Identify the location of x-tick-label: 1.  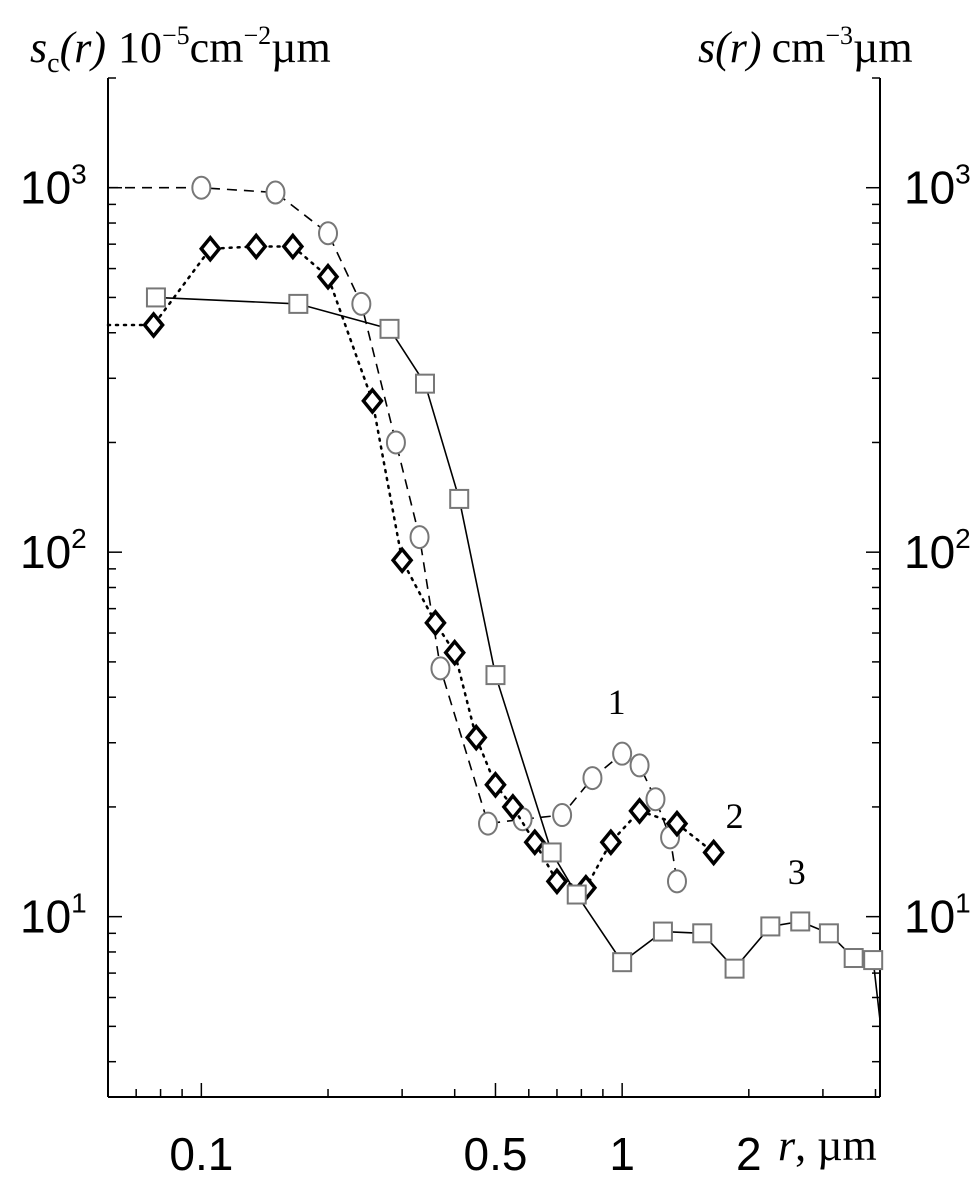
(622, 1154).